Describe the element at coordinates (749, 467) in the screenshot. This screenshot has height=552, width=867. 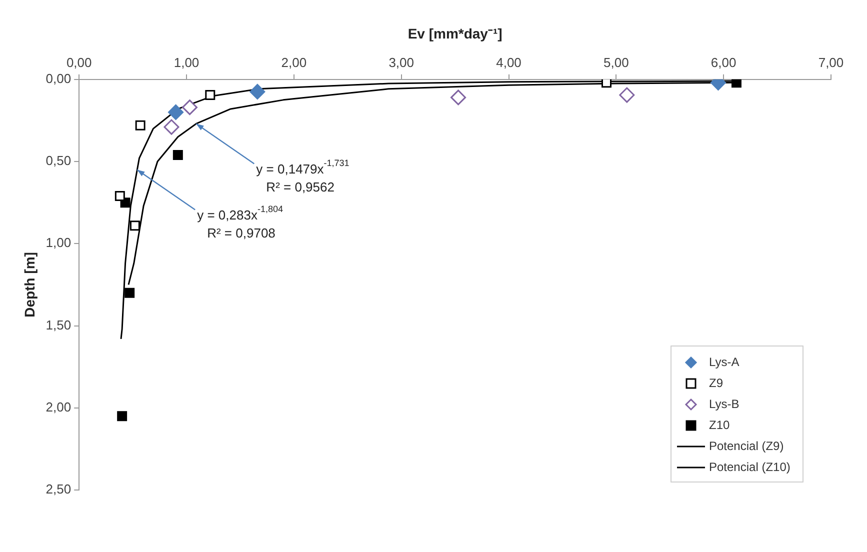
I see `legend-label: Potencial (Z10)` at that location.